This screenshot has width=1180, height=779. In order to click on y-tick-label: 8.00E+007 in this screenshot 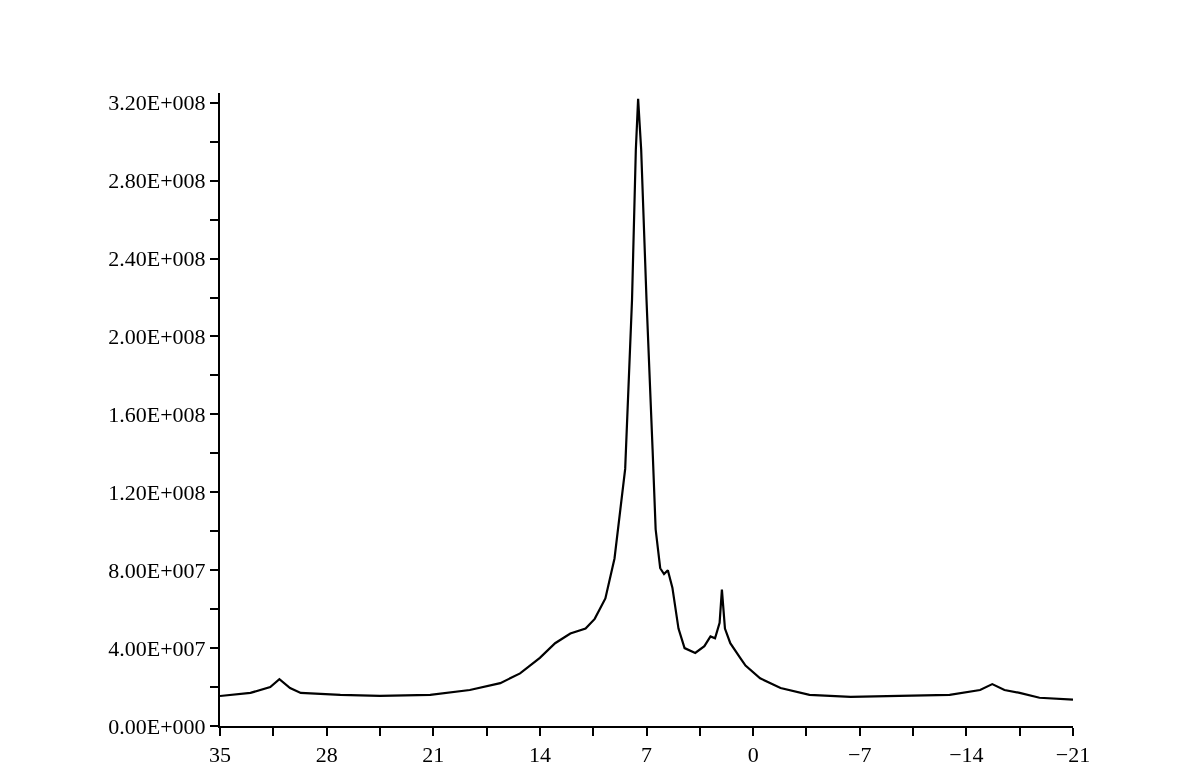, I will do `click(157, 570)`.